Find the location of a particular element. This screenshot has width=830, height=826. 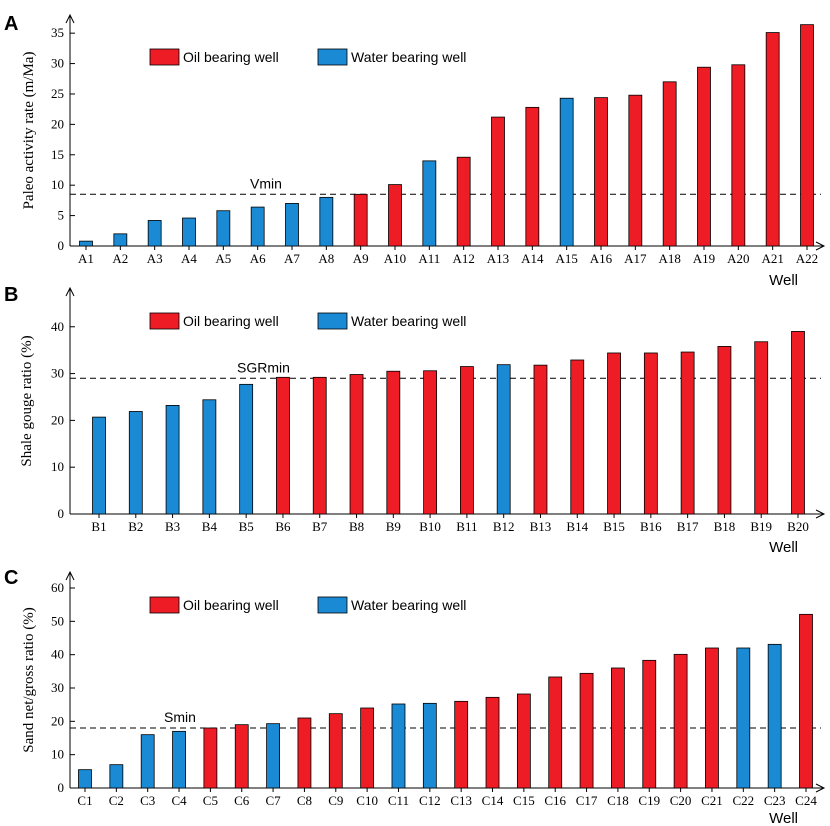

bar-a12 is located at coordinates (463, 201).